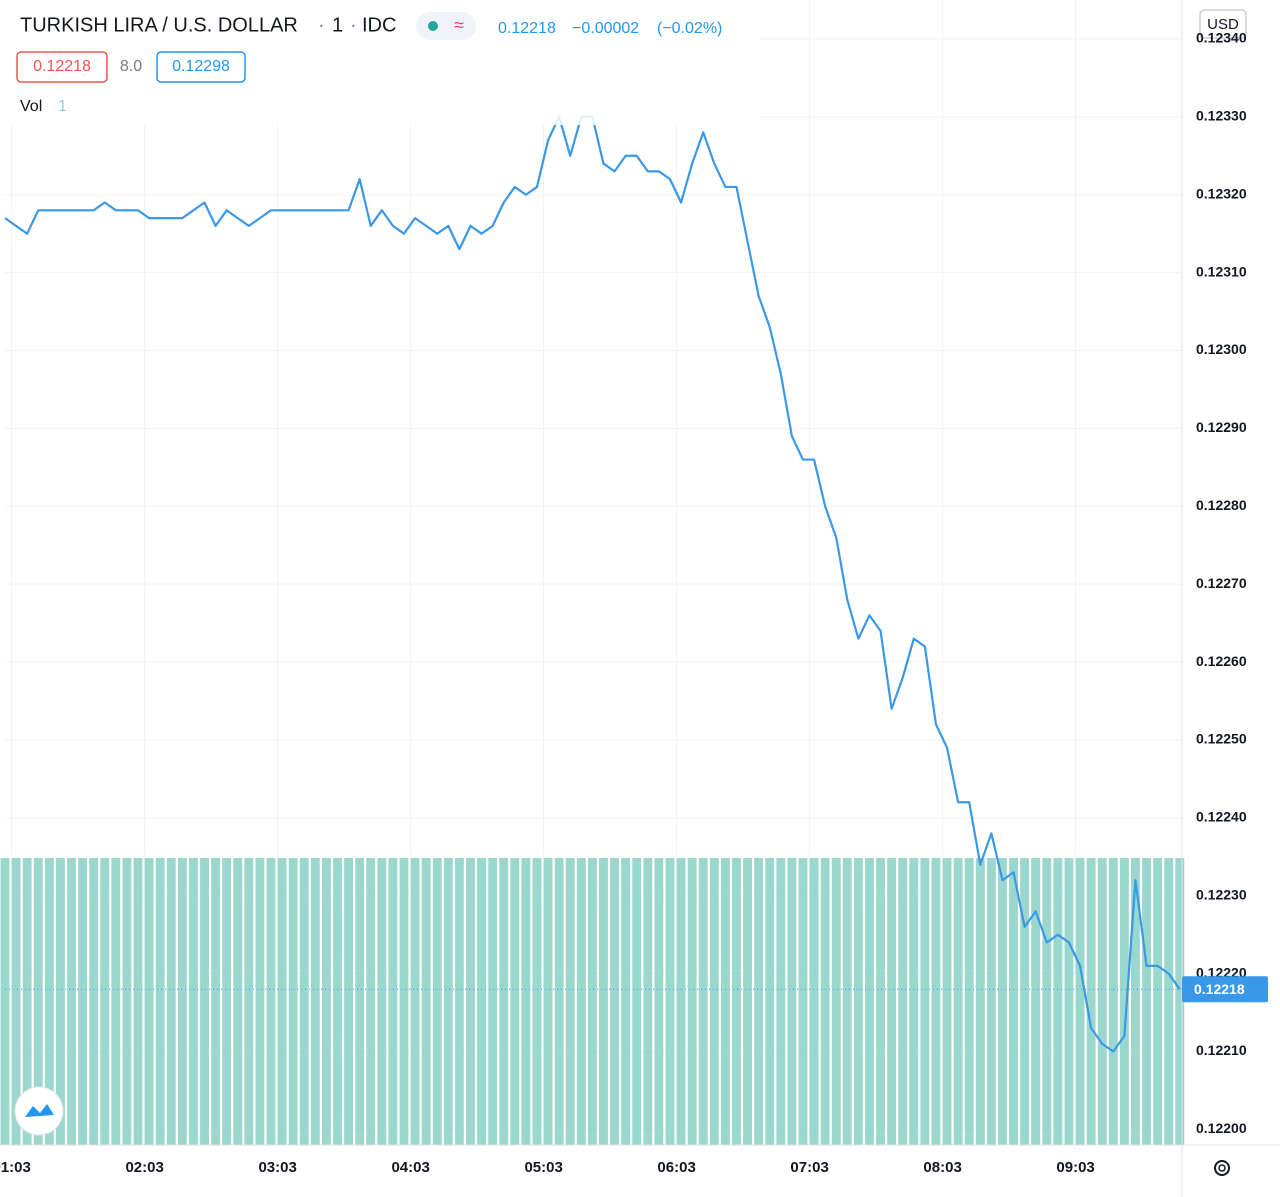 The image size is (1280, 1197). Describe the element at coordinates (942, 1167) in the screenshot. I see `x-tick-label: 08:03` at that location.